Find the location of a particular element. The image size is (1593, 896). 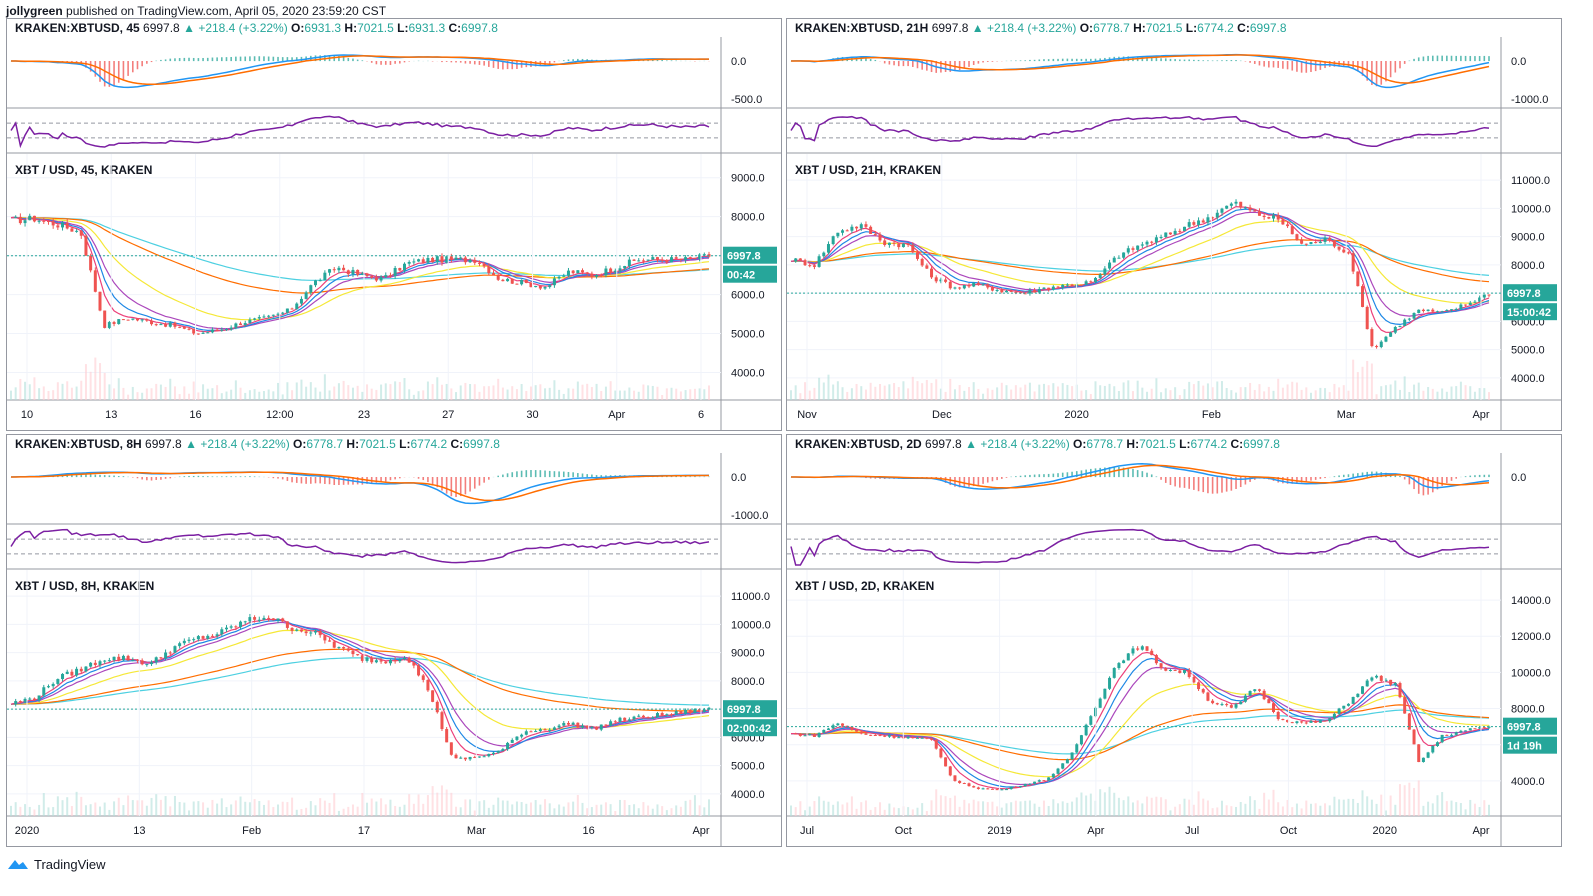

author-name: jollygreen is located at coordinates (34, 11).